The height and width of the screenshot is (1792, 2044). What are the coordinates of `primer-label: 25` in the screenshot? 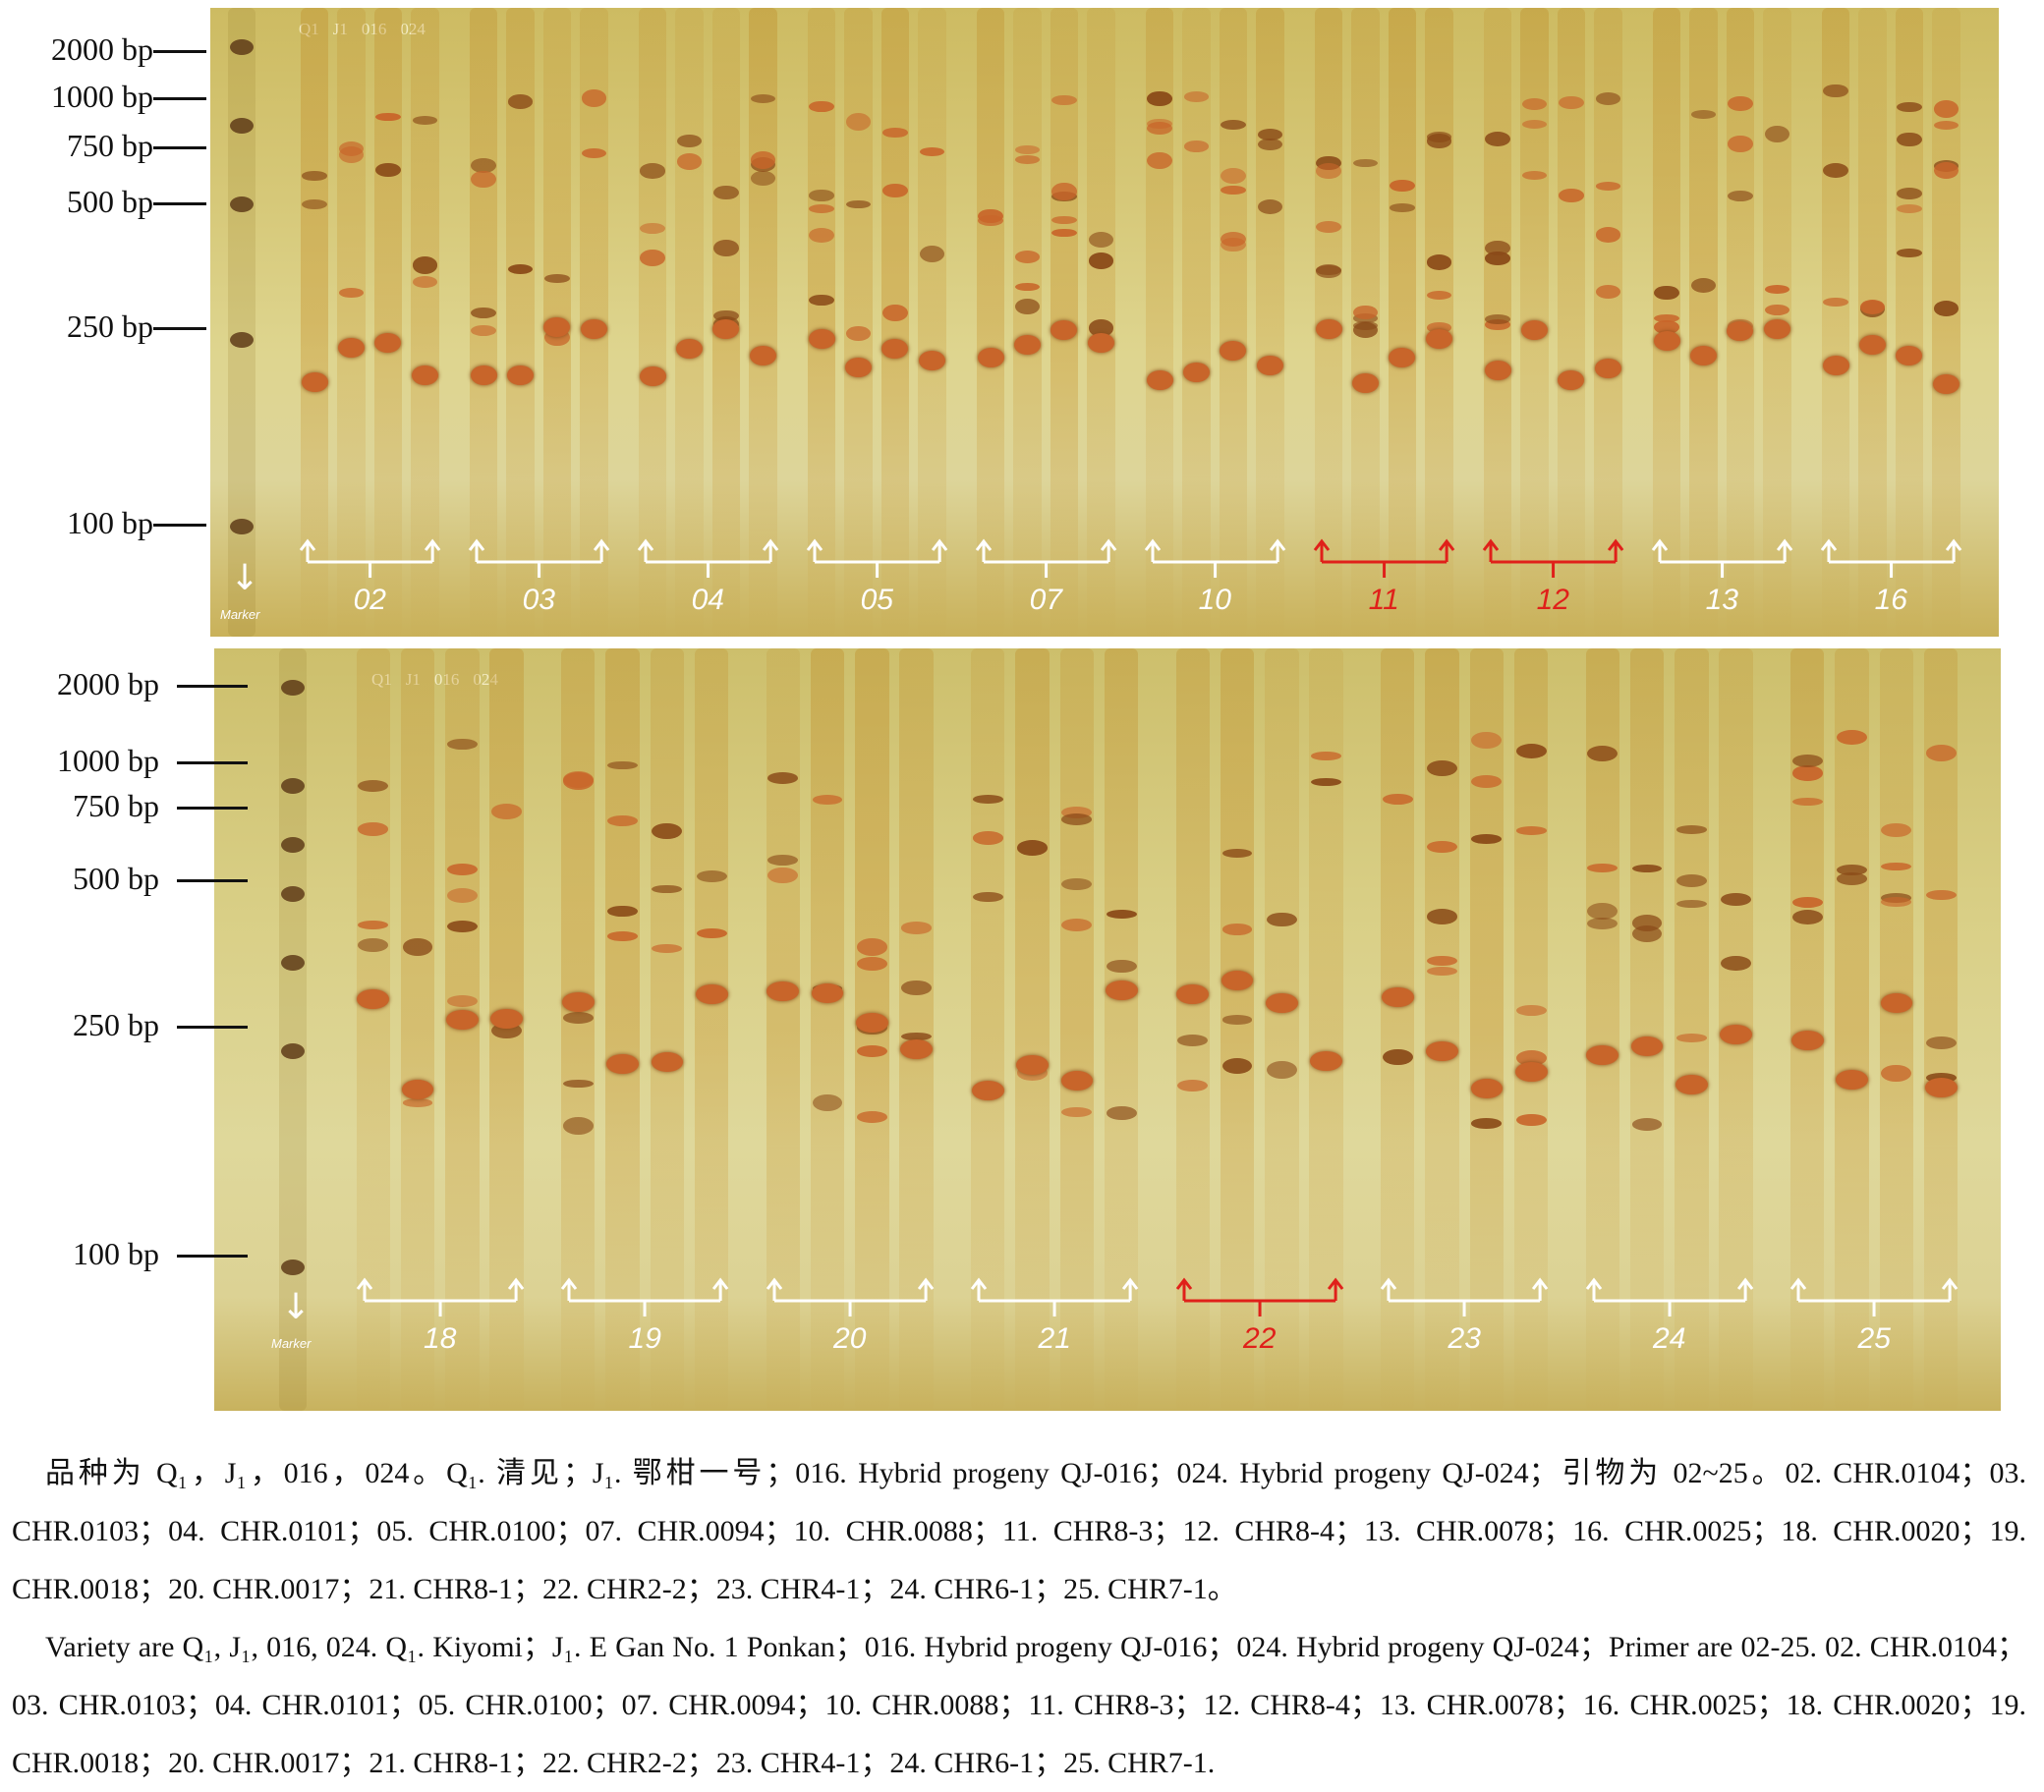 It's located at (1874, 1338).